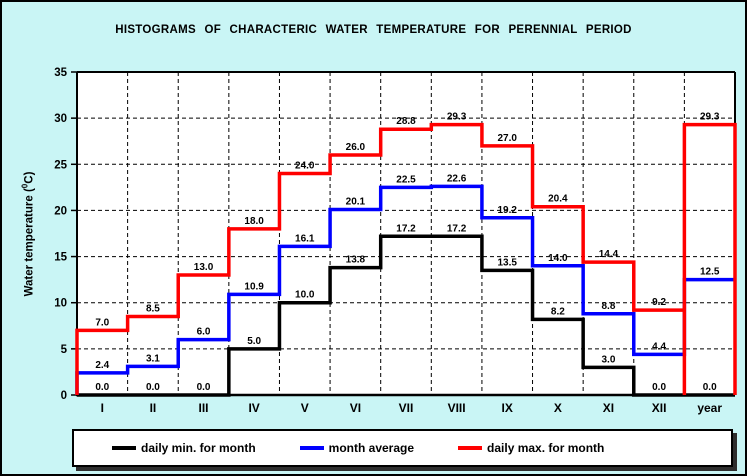 The image size is (747, 476). What do you see at coordinates (546, 448) in the screenshot?
I see `legend-label-daily-max: daily max. for month` at bounding box center [546, 448].